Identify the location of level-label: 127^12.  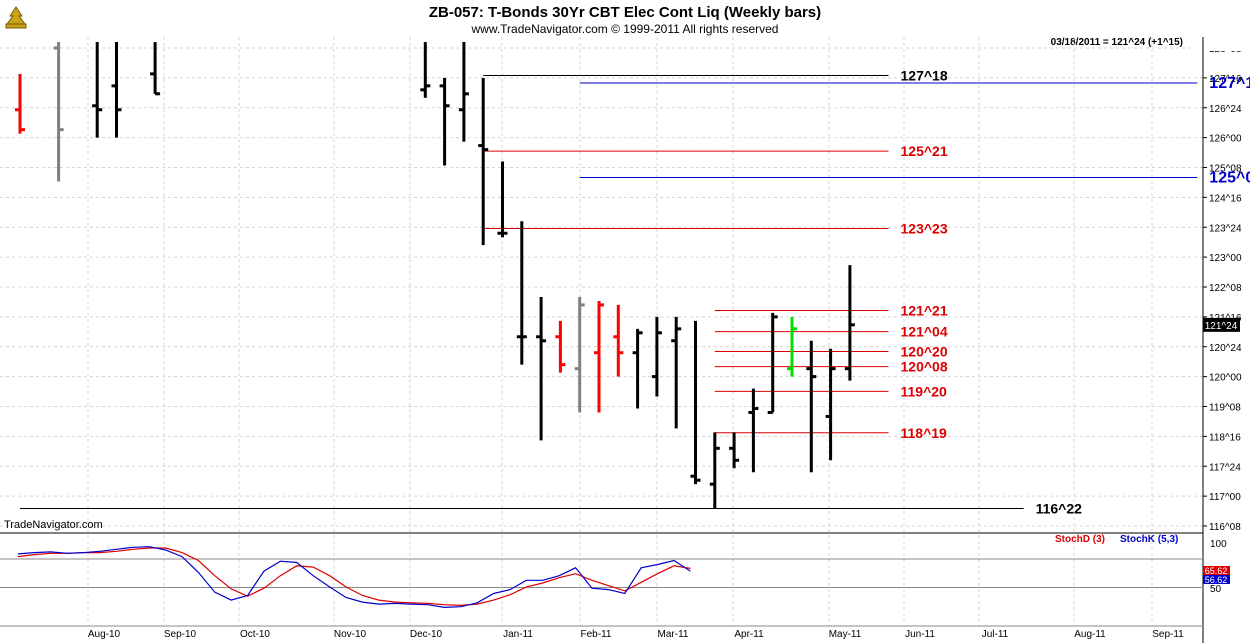
(1229, 83).